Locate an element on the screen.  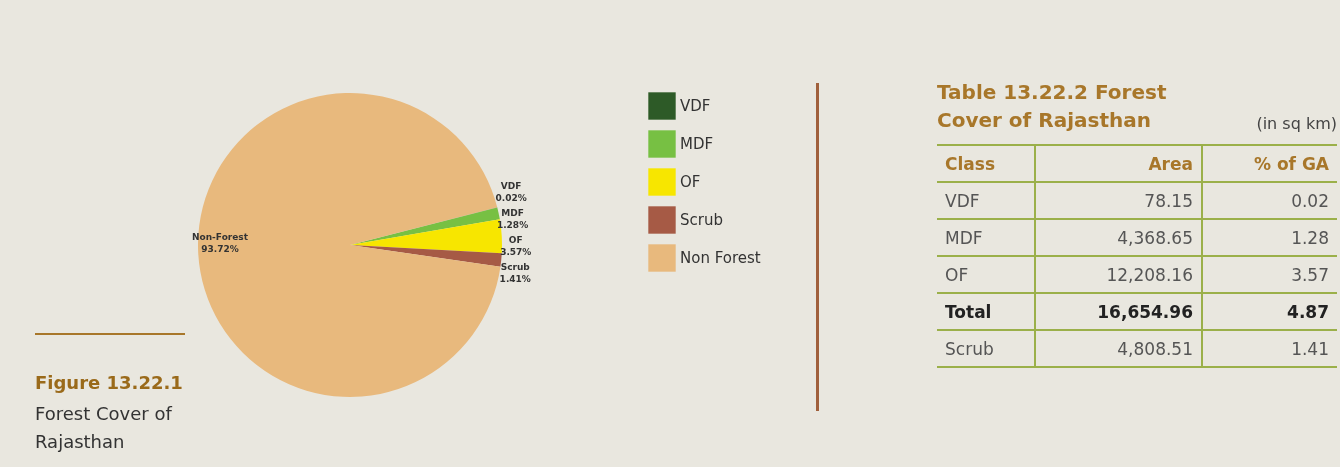
text: 0.02 is located at coordinates (1269, 200).